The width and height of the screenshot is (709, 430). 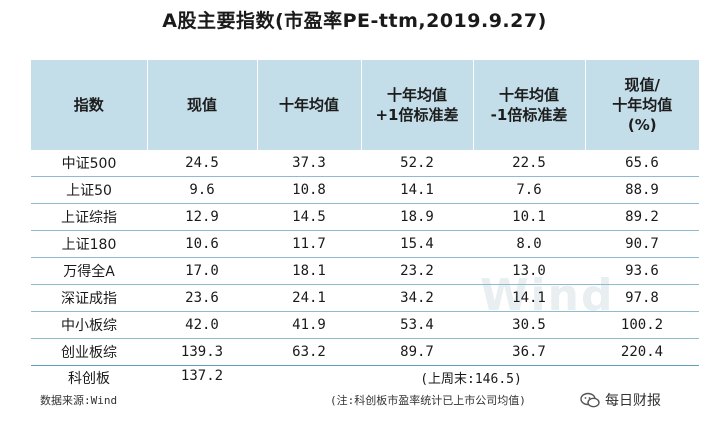 I want to click on column-header: 十年均值, so click(x=309, y=105).